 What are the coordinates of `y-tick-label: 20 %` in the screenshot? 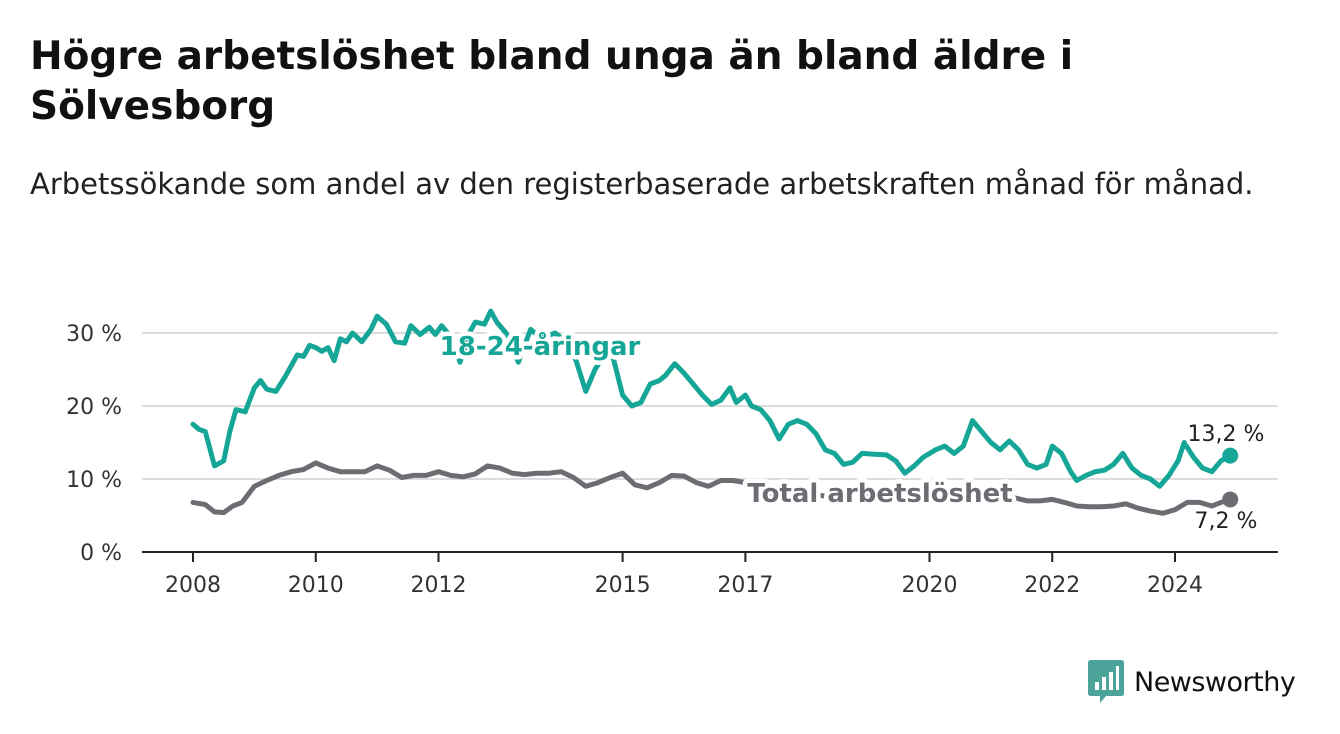 It's located at (94, 407).